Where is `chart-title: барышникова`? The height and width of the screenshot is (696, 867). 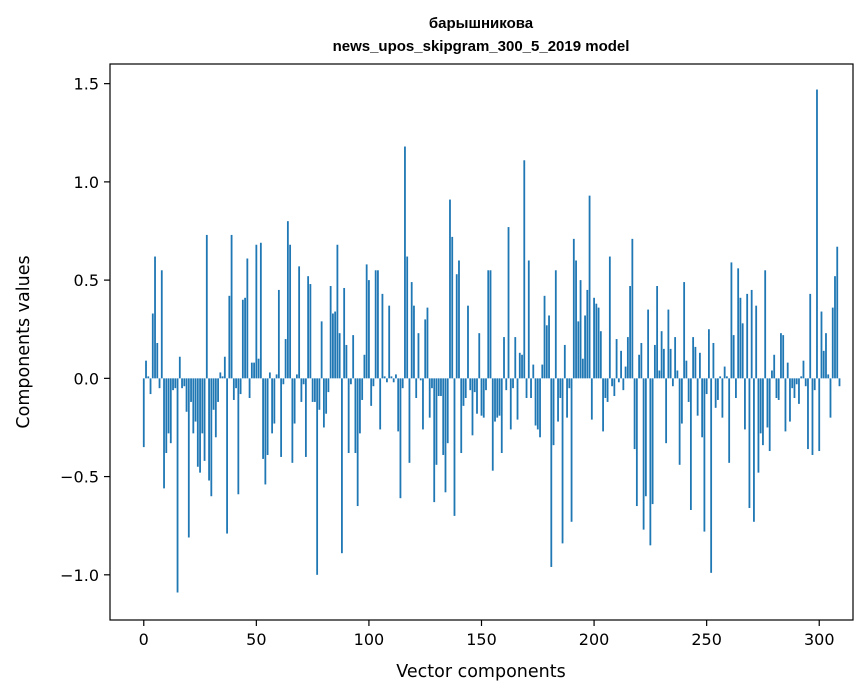 chart-title: барышникова is located at coordinates (481, 23).